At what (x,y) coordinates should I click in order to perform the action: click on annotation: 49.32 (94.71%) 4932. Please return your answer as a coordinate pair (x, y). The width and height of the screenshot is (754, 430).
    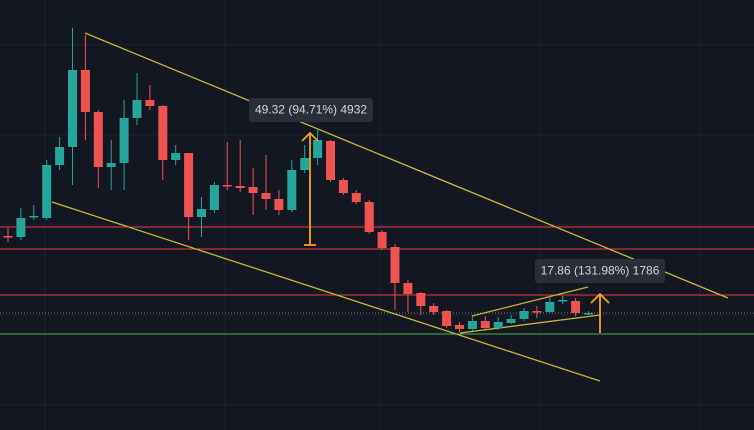
    Looking at the image, I should click on (311, 110).